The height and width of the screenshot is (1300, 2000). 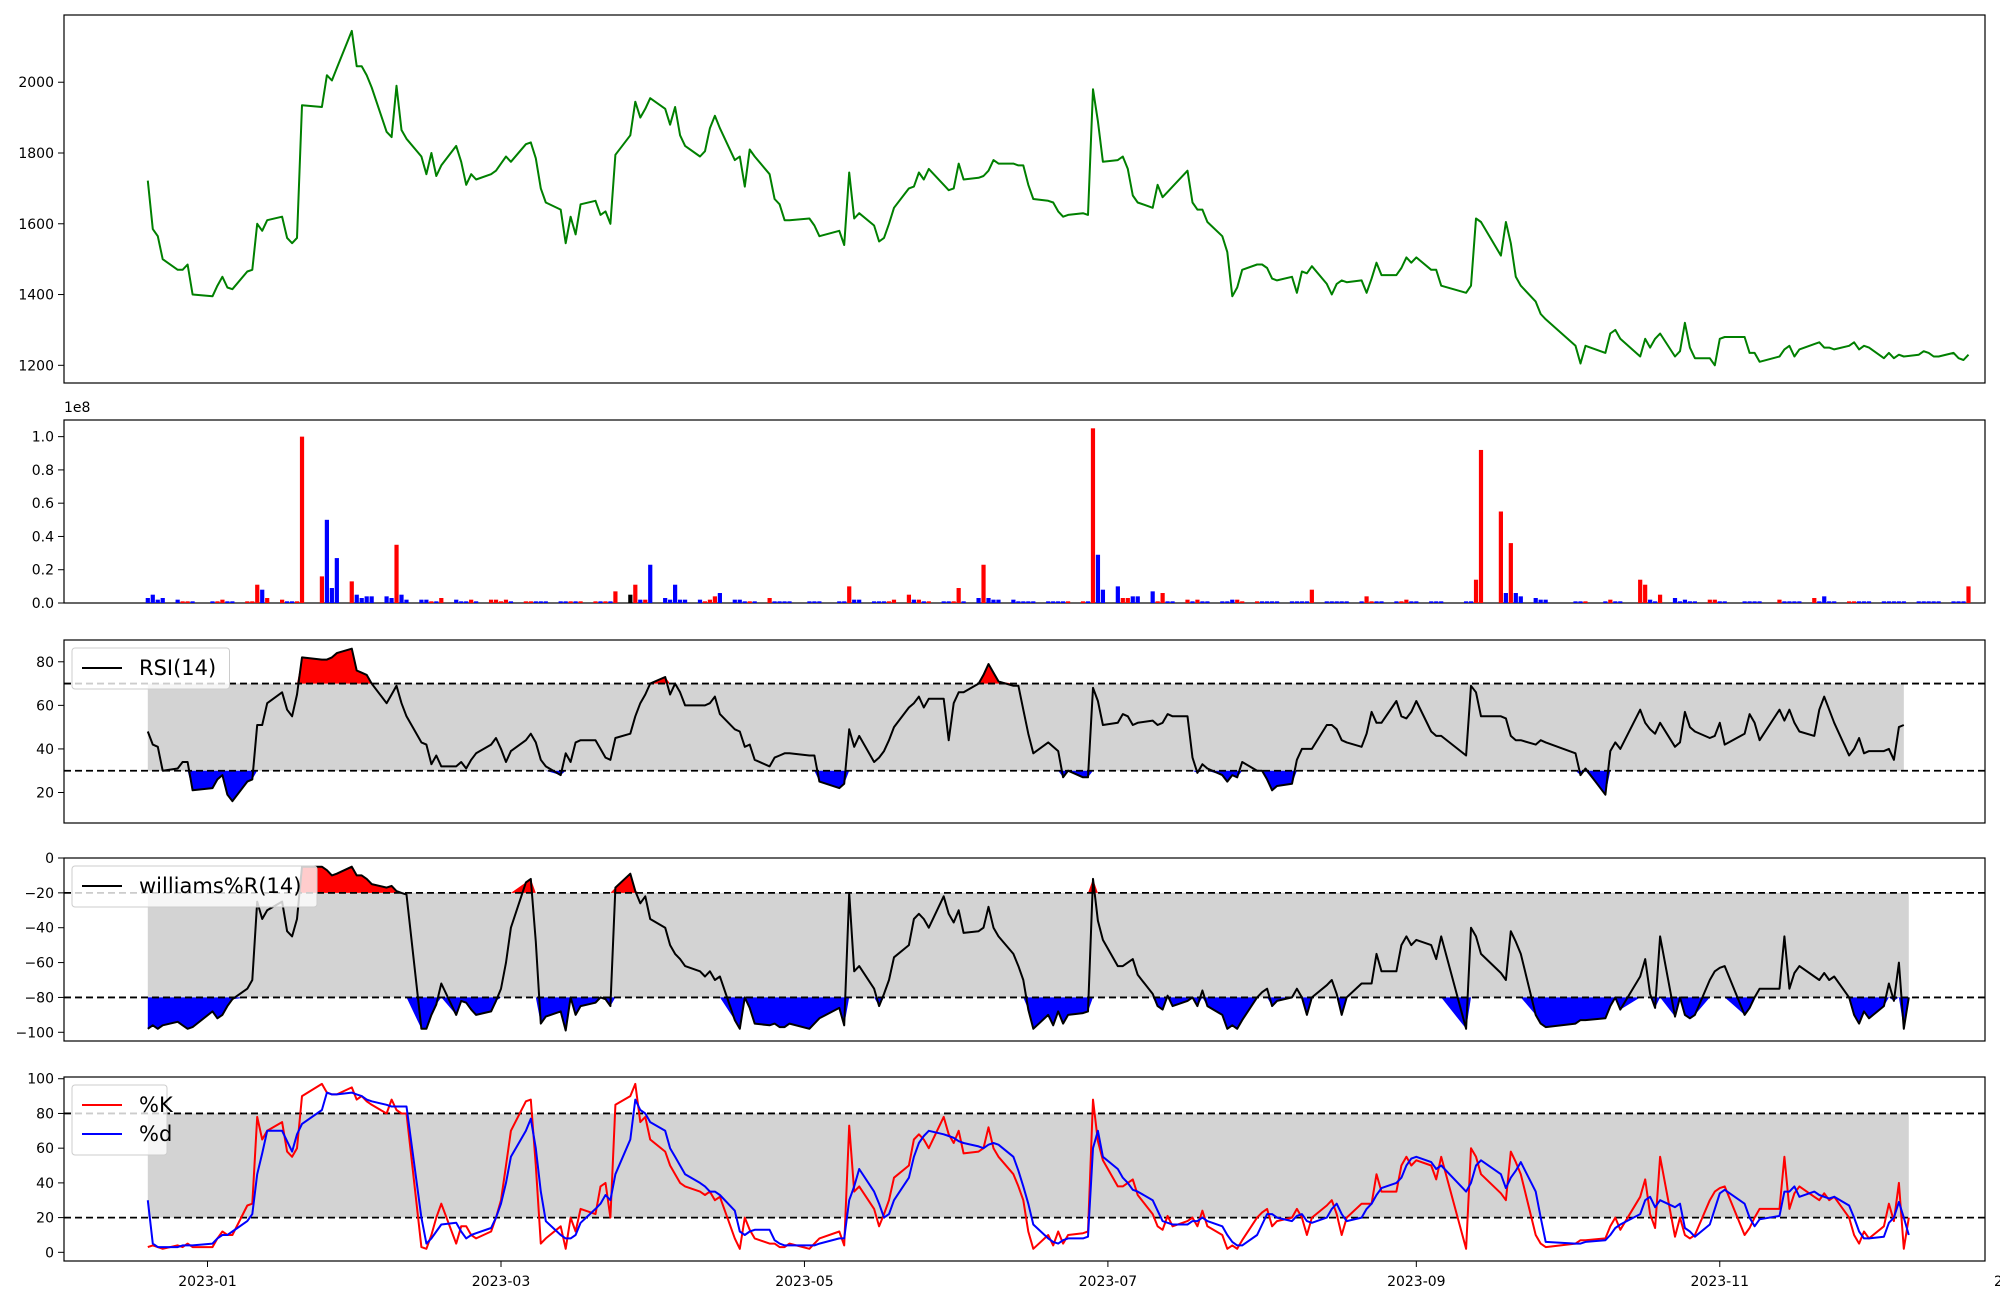 I want to click on y-tick-label: 1.0, so click(x=43, y=438).